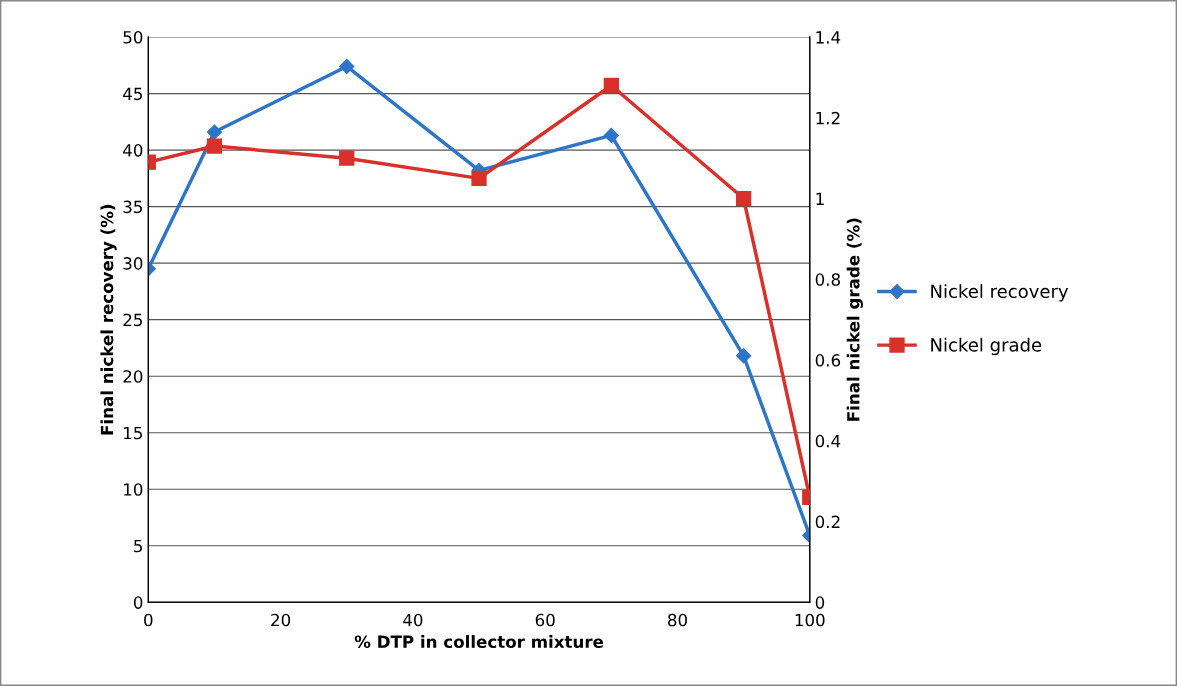 Image resolution: width=1177 pixels, height=686 pixels. What do you see at coordinates (828, 441) in the screenshot?
I see `y2-tick-label: 0.4` at bounding box center [828, 441].